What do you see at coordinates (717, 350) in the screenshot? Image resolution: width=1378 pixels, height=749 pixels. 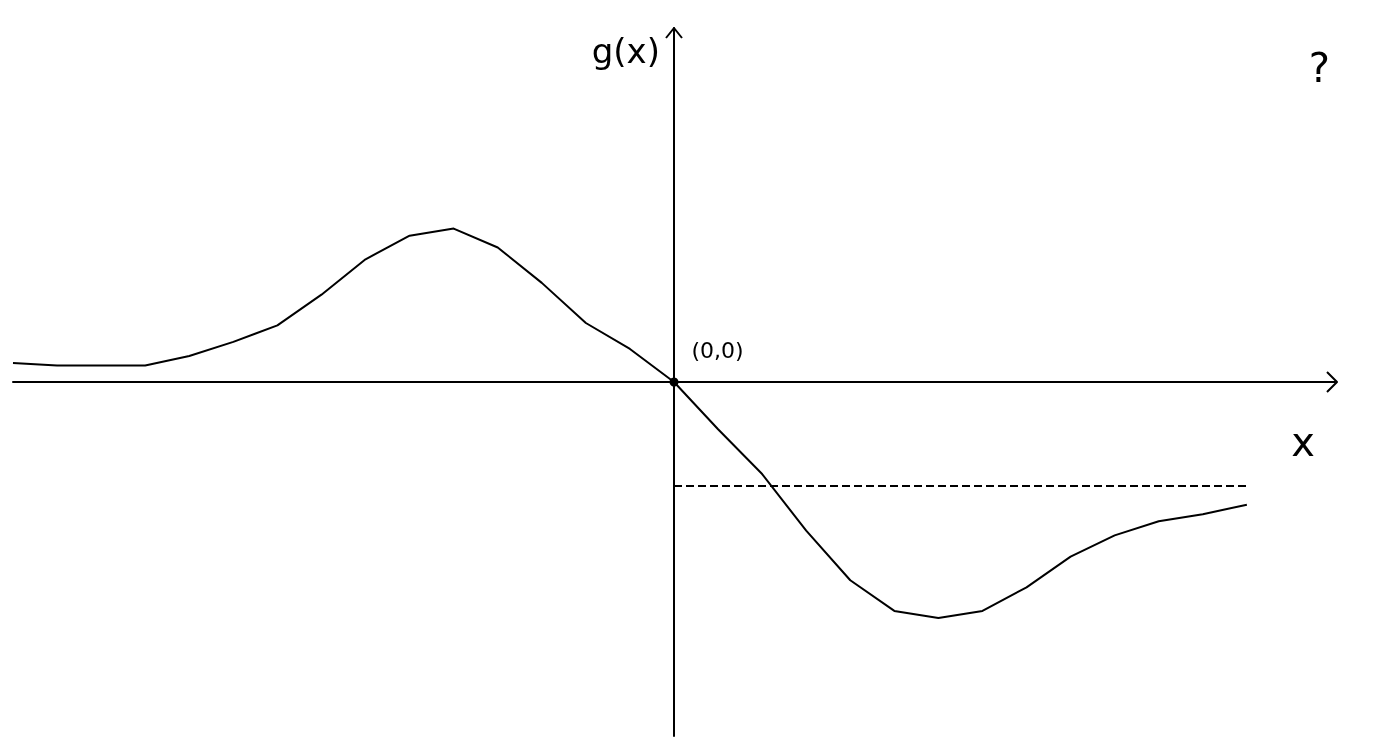 I see `annotation: (0,0)` at bounding box center [717, 350].